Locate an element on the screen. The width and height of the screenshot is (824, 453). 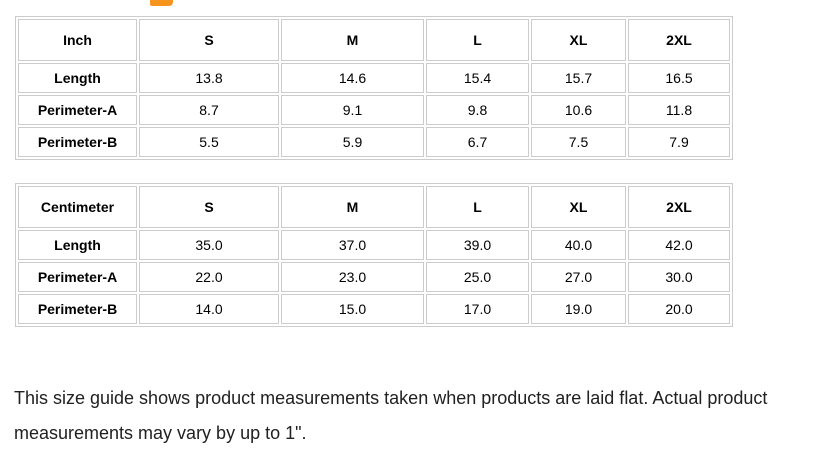
value-cell: 9.1 is located at coordinates (352, 110).